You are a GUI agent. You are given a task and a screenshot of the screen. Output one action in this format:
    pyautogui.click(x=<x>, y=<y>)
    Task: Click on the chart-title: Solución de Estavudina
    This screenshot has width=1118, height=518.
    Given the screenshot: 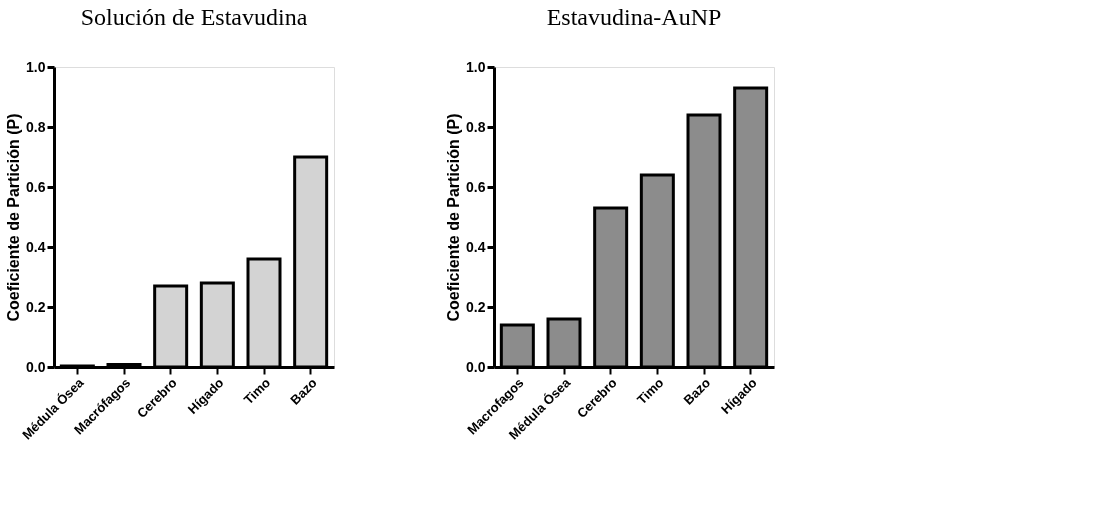 What is the action you would take?
    pyautogui.click(x=194, y=17)
    